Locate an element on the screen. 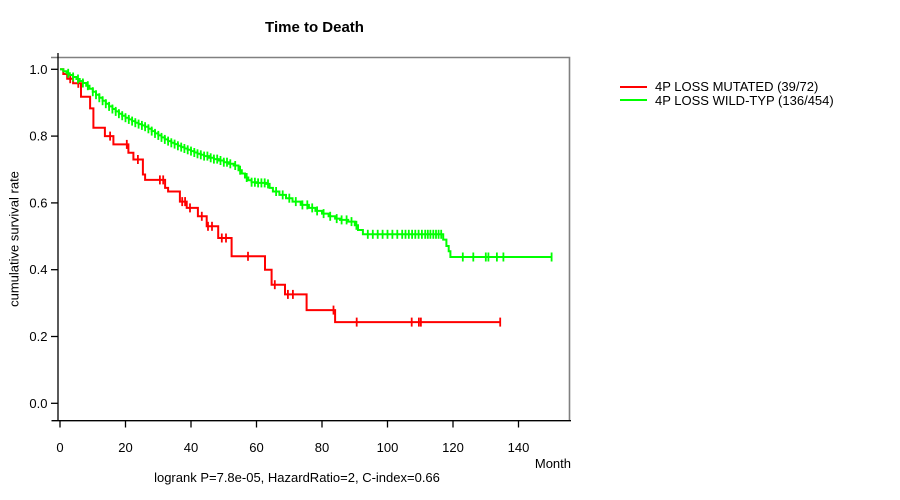 This screenshot has width=900, height=500. legend-item-mutated: 4P LOSS MUTATED (39/72) is located at coordinates (727, 87).